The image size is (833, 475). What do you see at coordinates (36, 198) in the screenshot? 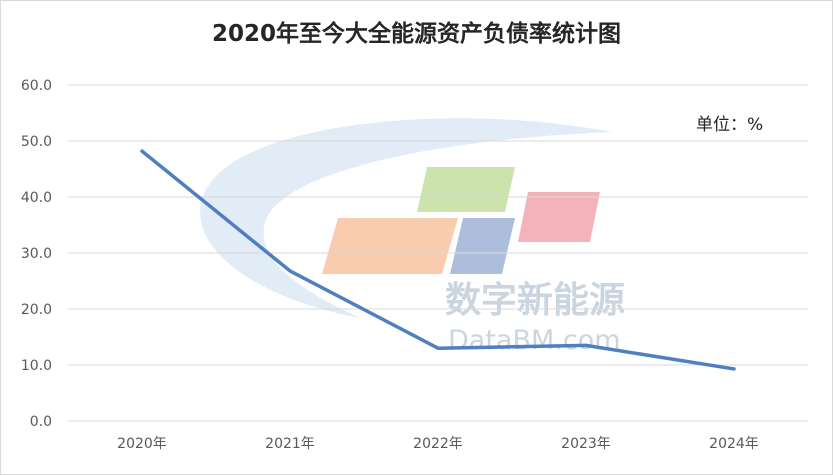
I see `y-tick-label: 40.0` at bounding box center [36, 198].